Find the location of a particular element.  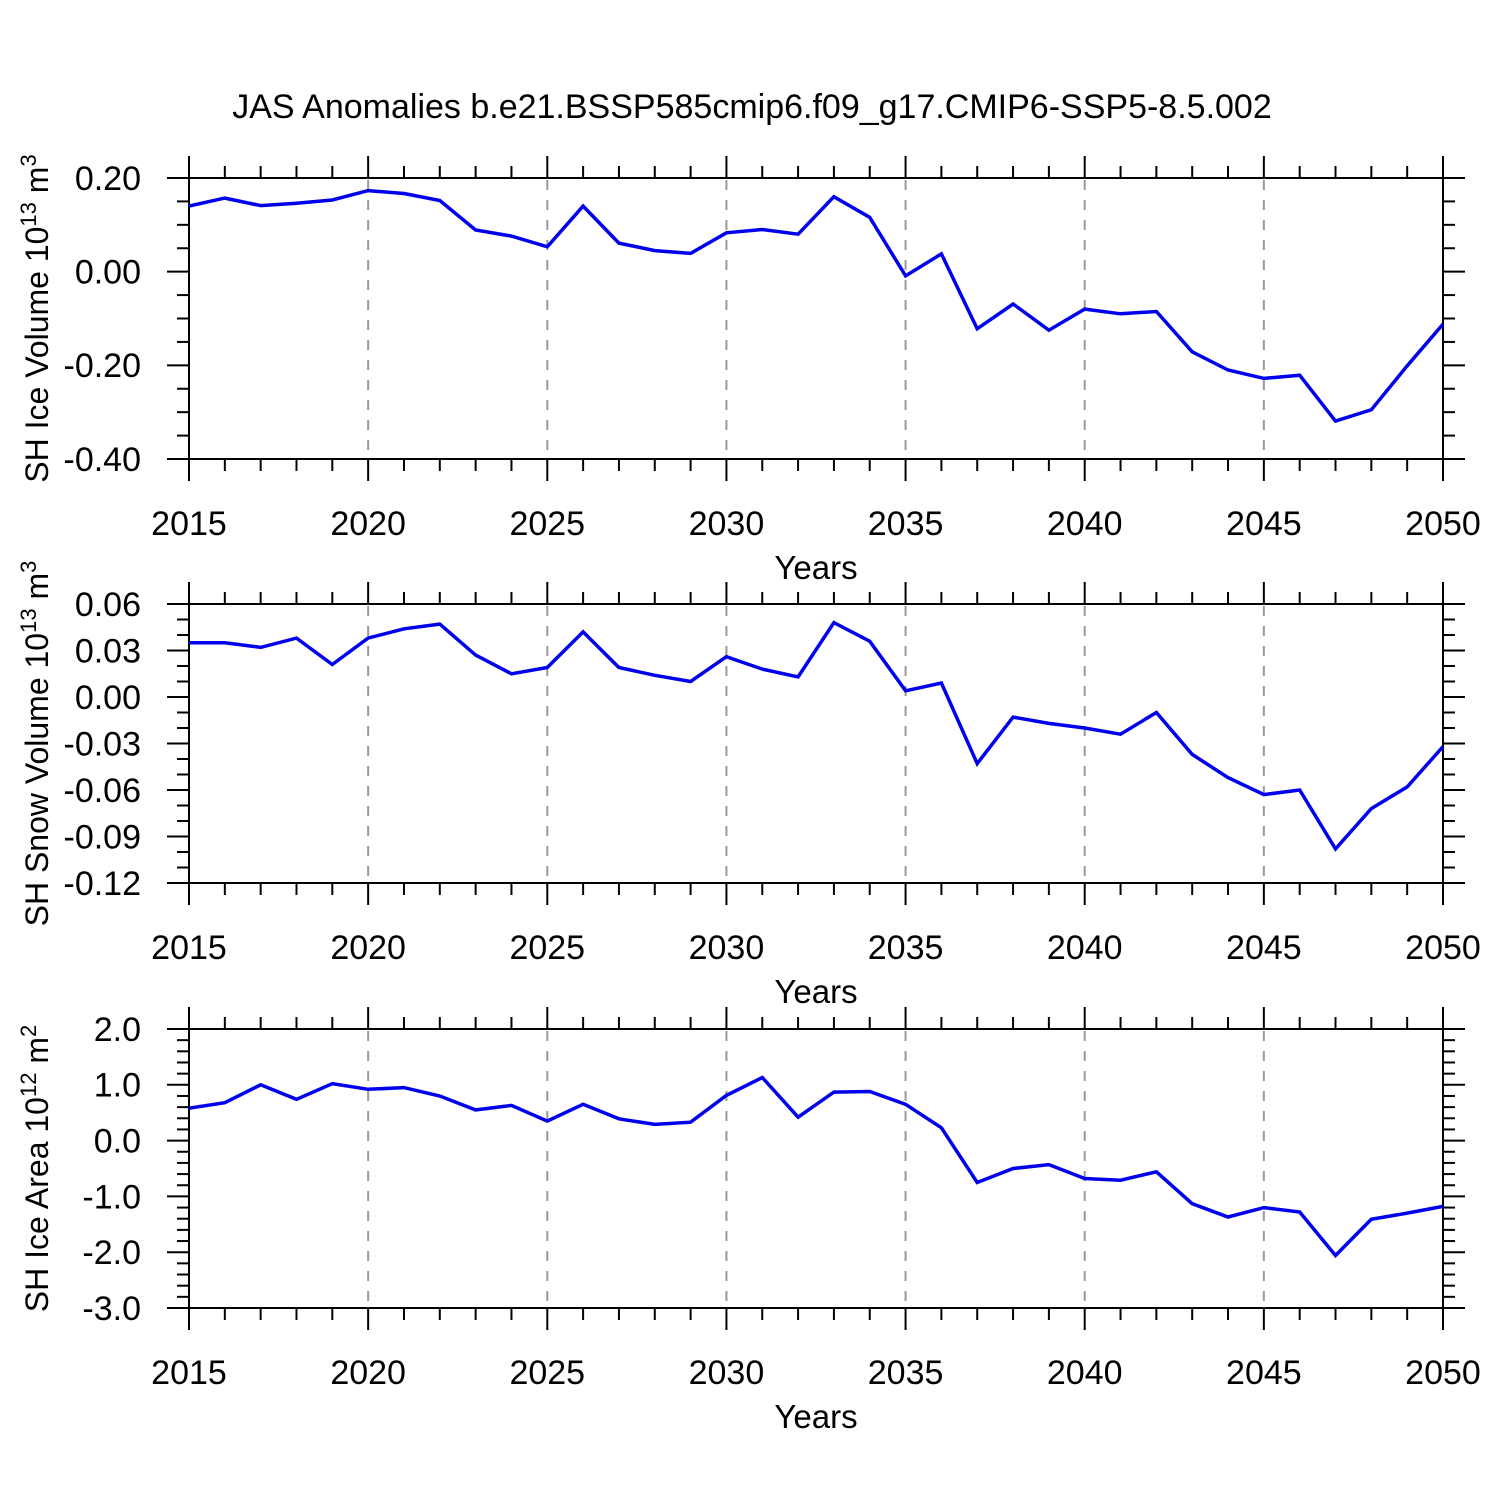

y-tick-label: -3.0 is located at coordinates (111, 1309).